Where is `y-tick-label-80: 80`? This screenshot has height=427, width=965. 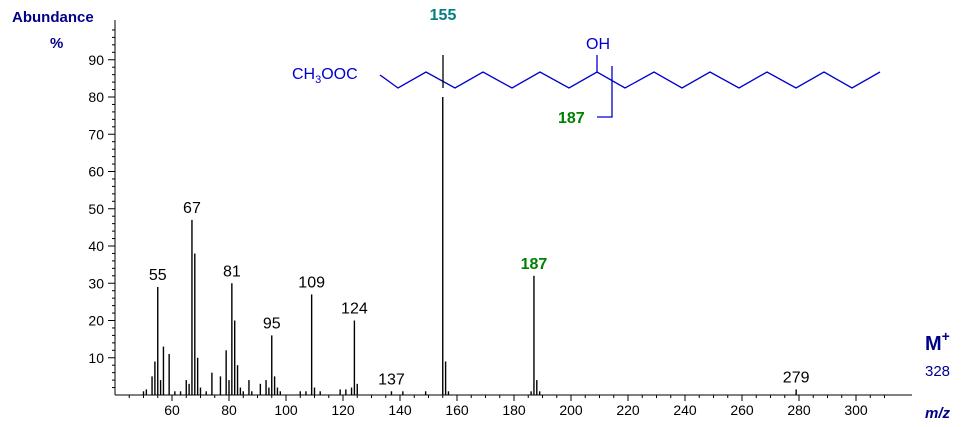
y-tick-label-80: 80 is located at coordinates (96, 97).